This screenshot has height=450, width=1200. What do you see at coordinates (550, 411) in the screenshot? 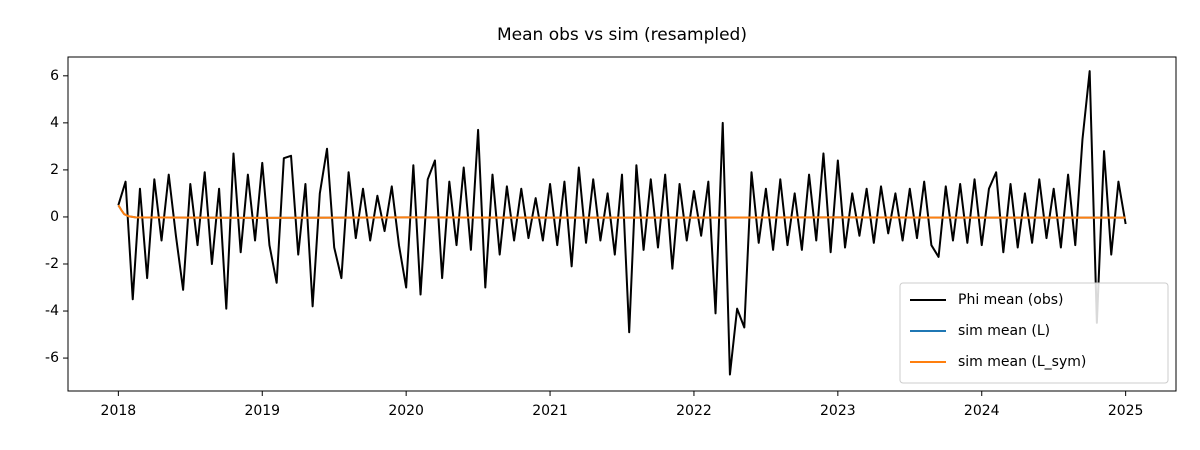
I see `x-tick-label: 2021` at bounding box center [550, 411].